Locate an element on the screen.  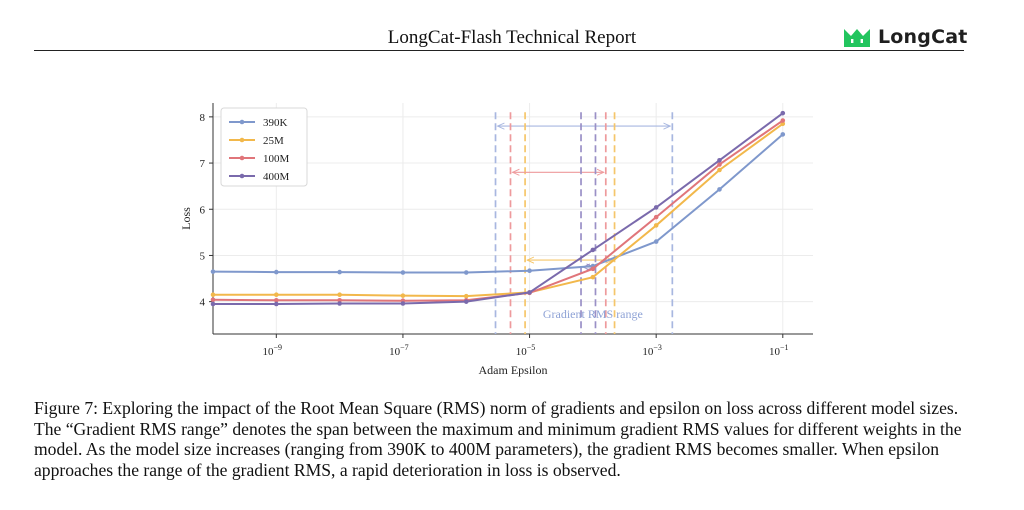
legend-label-100M: 100M is located at coordinates (276, 159).